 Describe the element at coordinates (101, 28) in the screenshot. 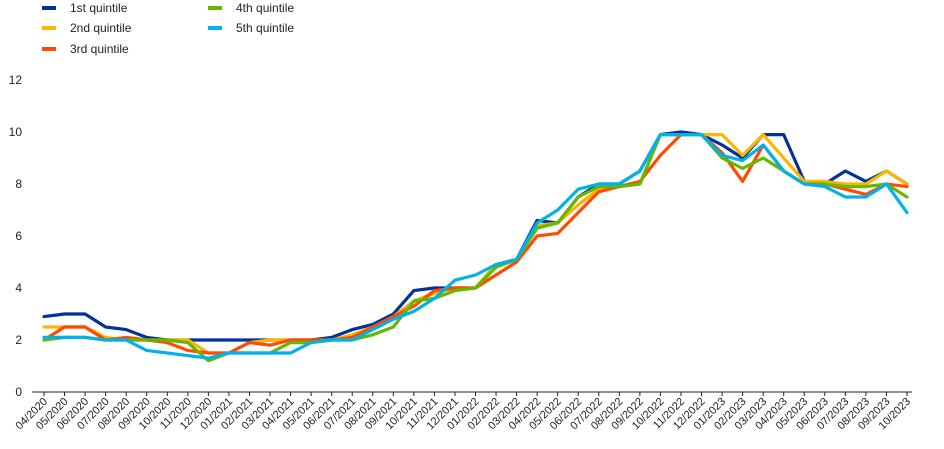

I see `legend-label-2: 2nd quintile` at that location.